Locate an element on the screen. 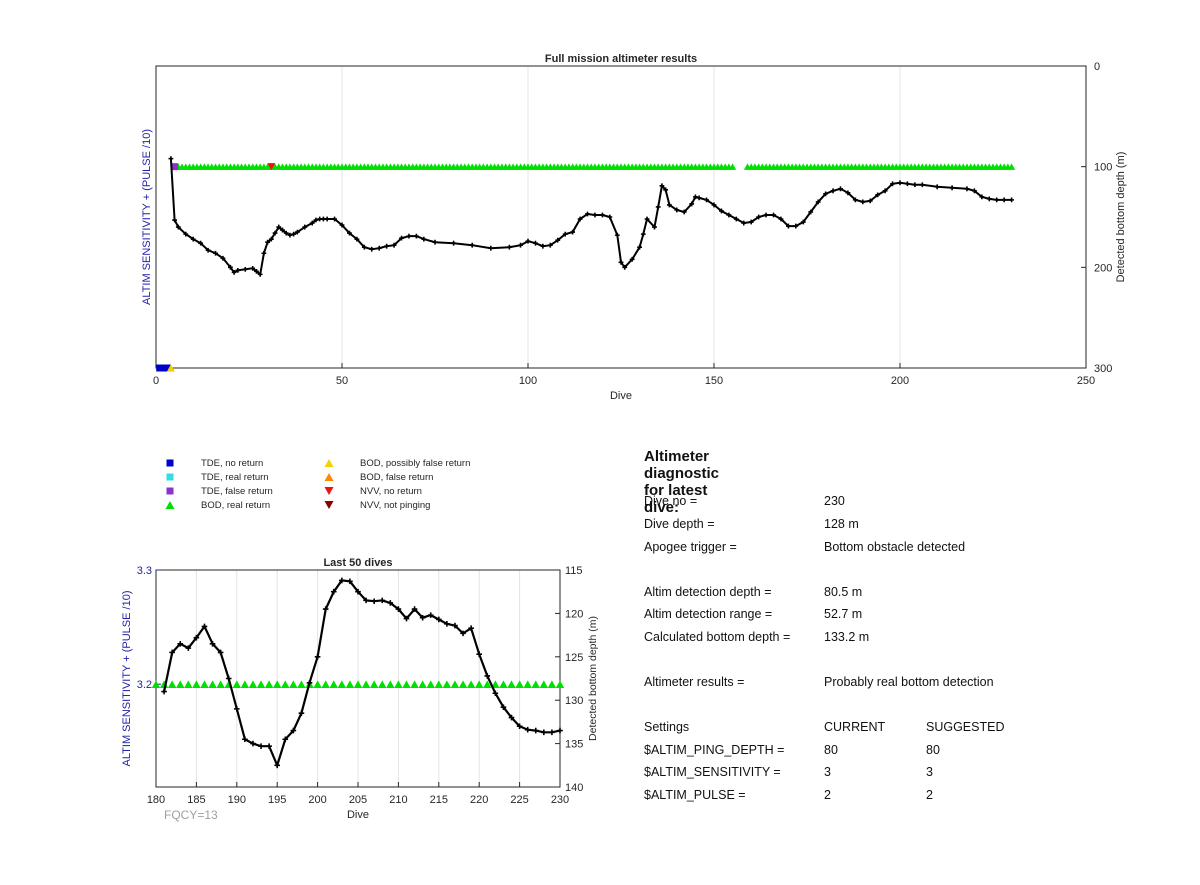 This screenshot has width=1200, height=885. diagnostic-value: 128 m is located at coordinates (841, 524).